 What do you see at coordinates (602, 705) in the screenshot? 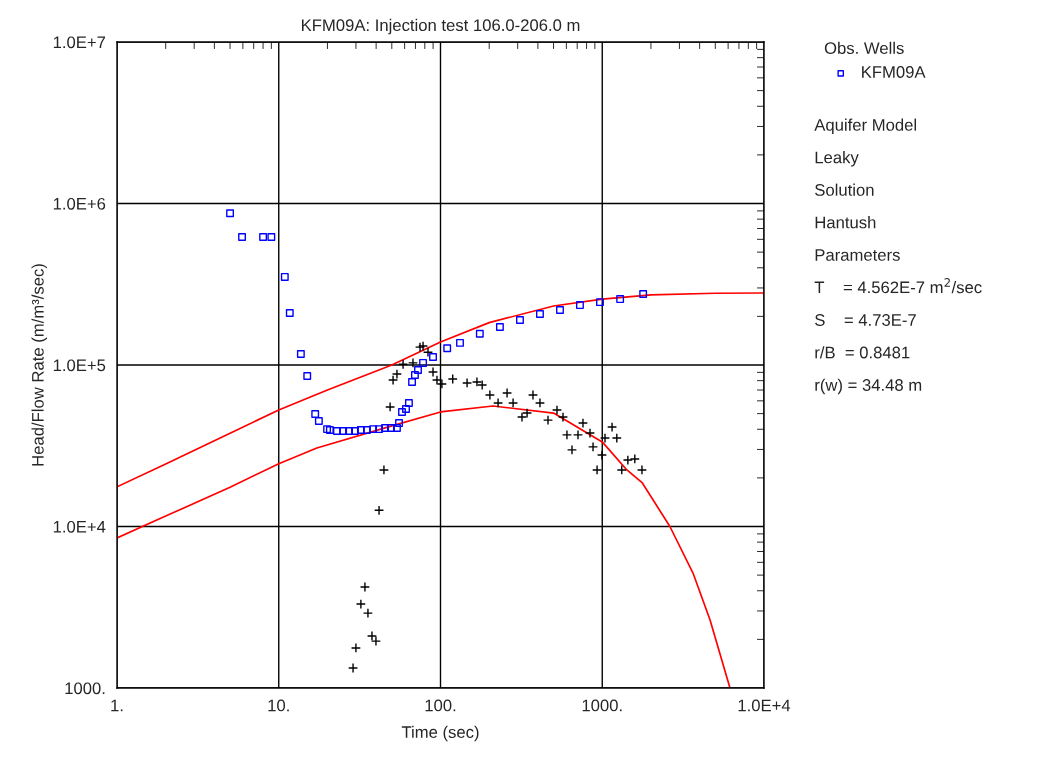
I see `x-tick-label: 1000.` at bounding box center [602, 705].